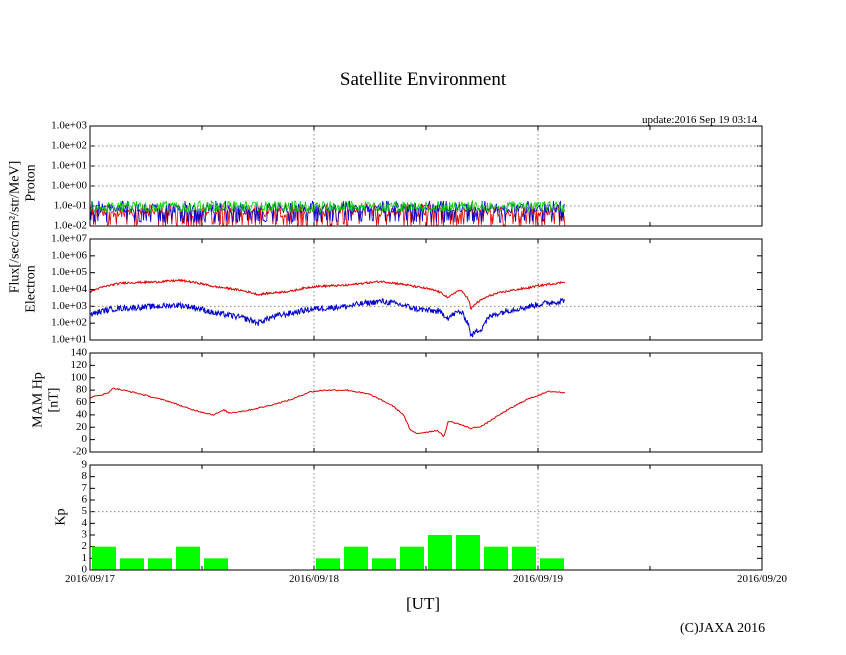  What do you see at coordinates (31, 289) in the screenshot?
I see `electron-axis-label: Electron` at bounding box center [31, 289].